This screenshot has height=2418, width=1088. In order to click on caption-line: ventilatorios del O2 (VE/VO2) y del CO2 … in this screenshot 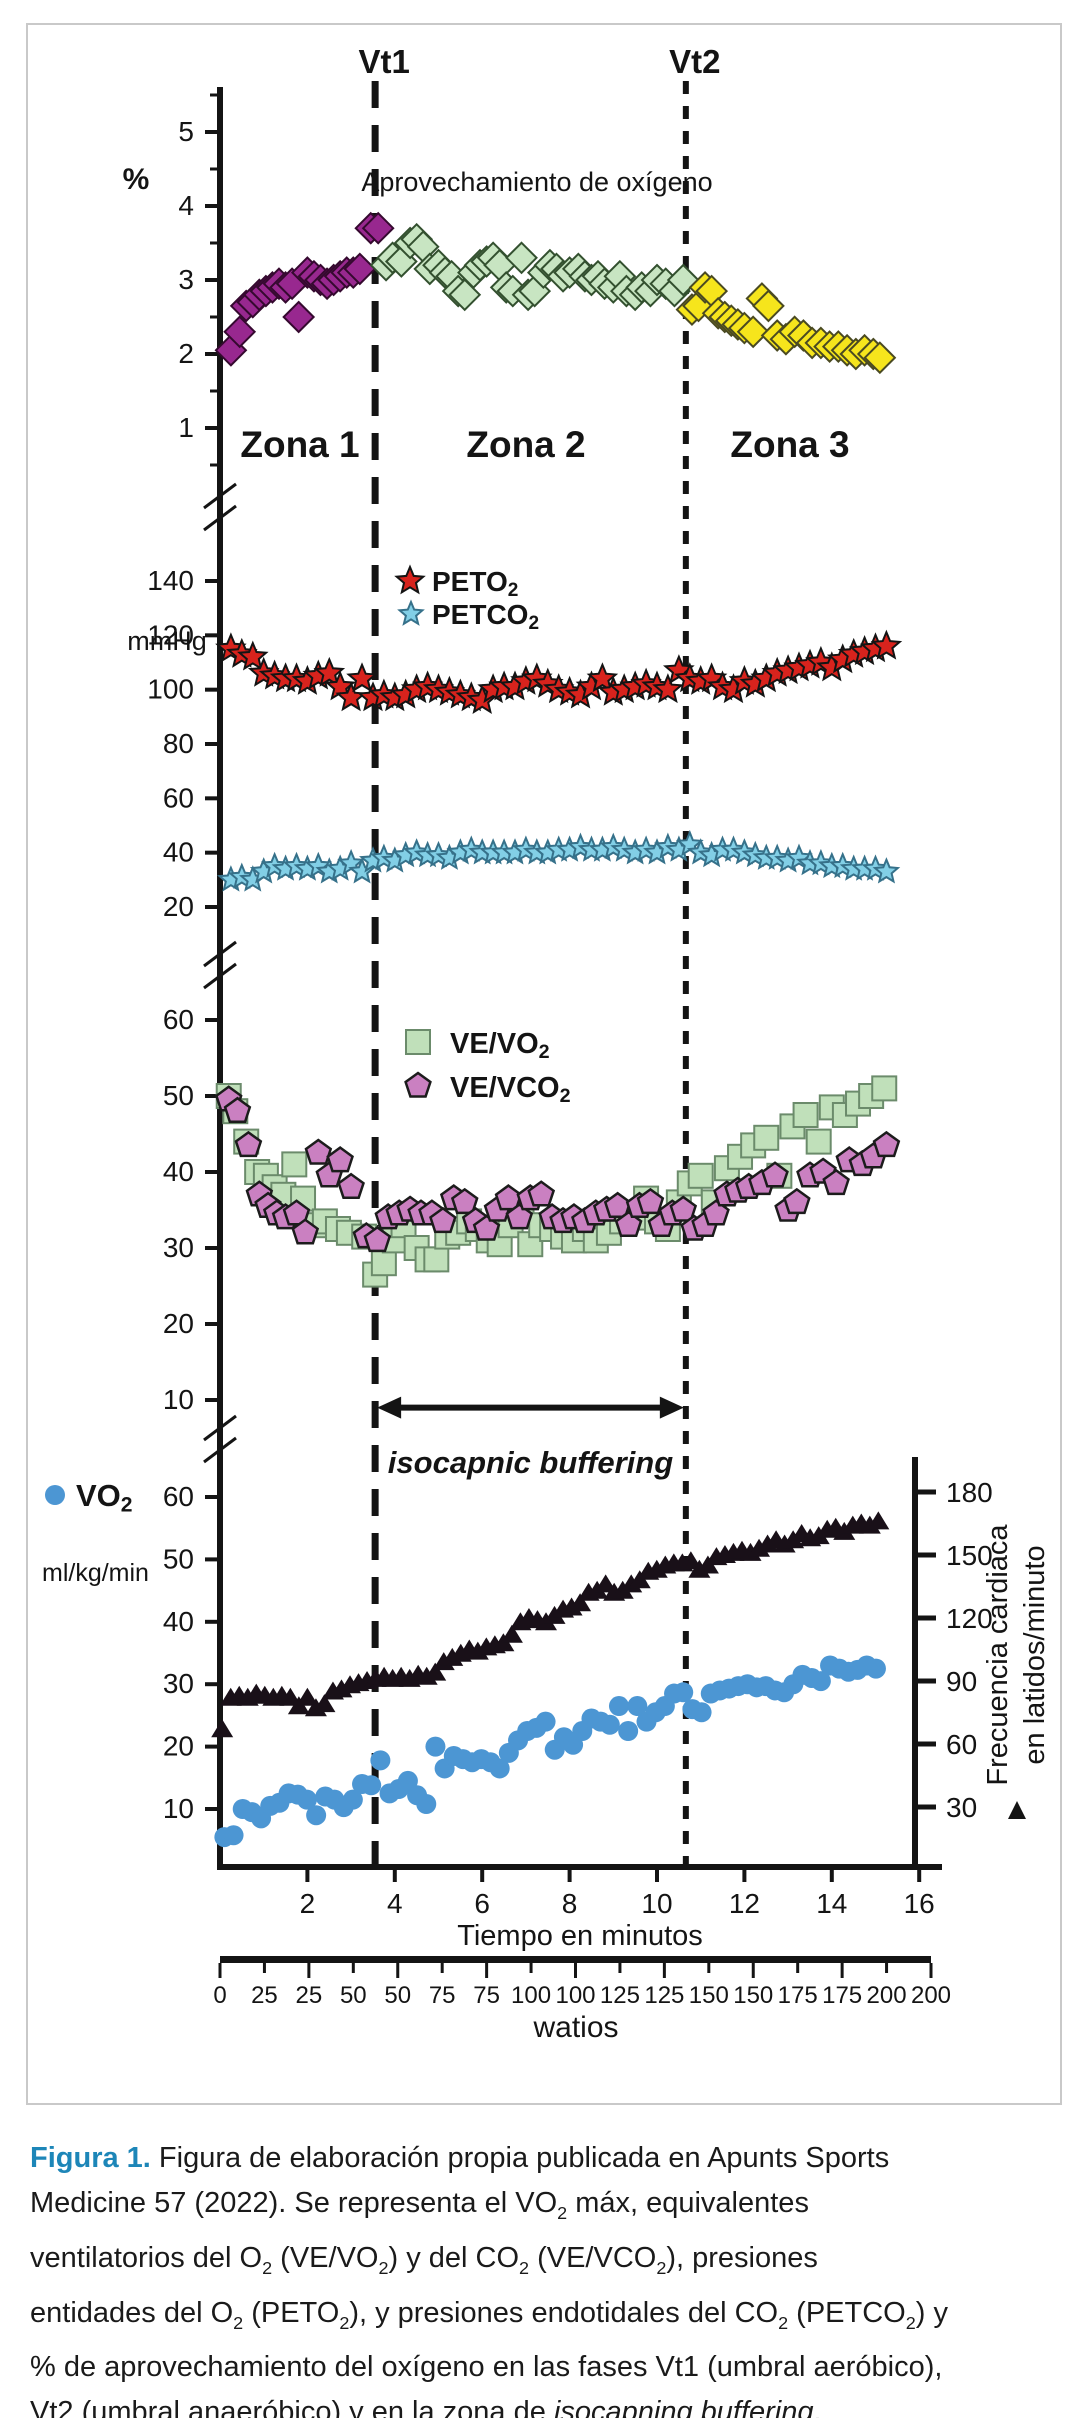, I will do `click(547, 2263)`.